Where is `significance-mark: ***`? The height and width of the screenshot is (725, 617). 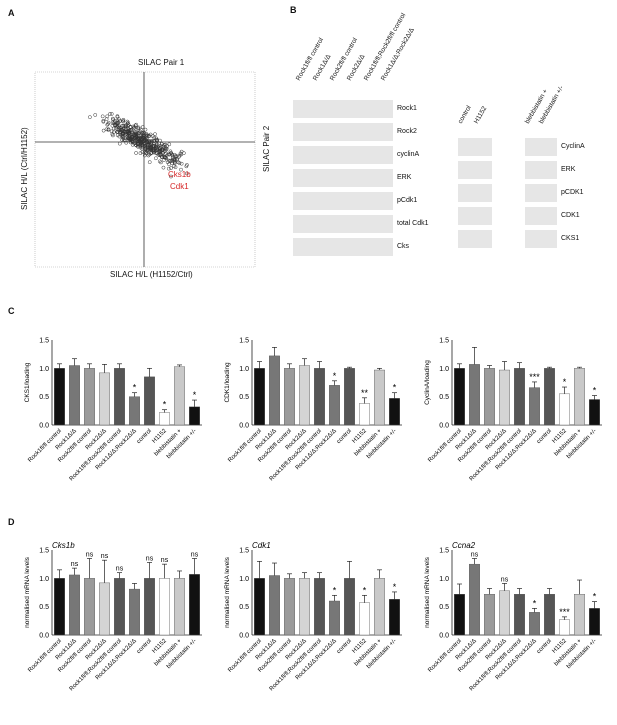
significance-mark: *** is located at coordinates (564, 612).